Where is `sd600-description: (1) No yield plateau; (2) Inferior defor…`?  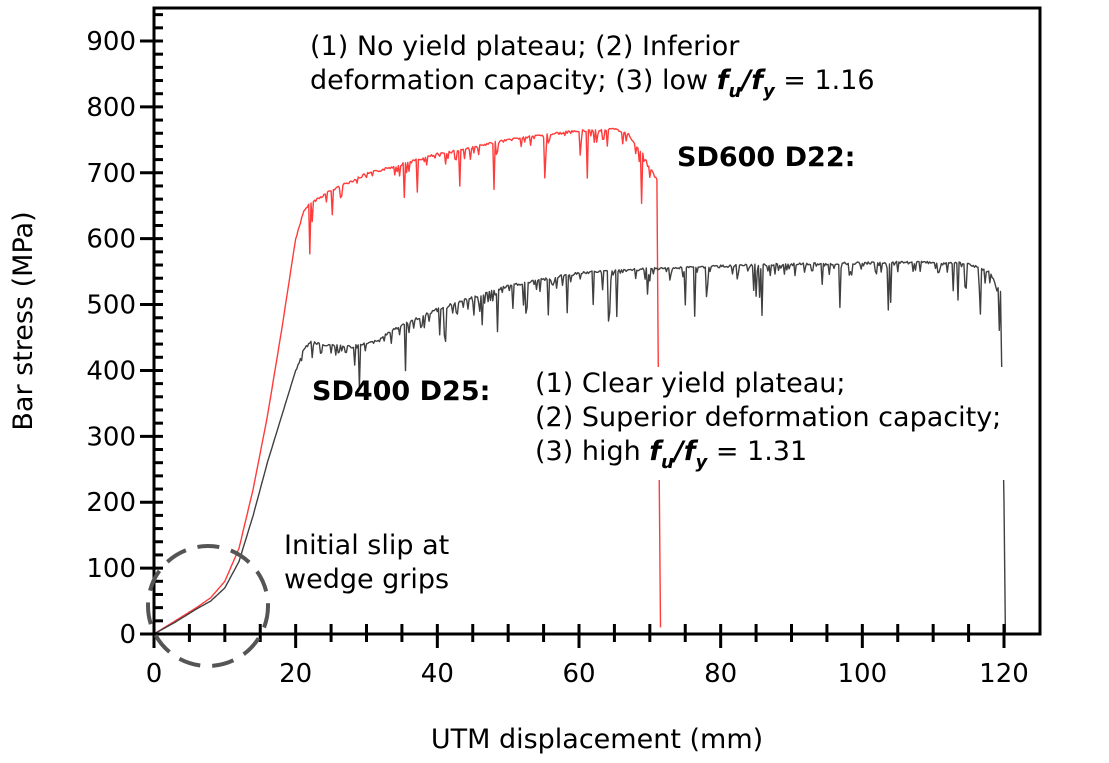
sd600-description: (1) No yield plateau; (2) Inferior defor… is located at coordinates (592, 69).